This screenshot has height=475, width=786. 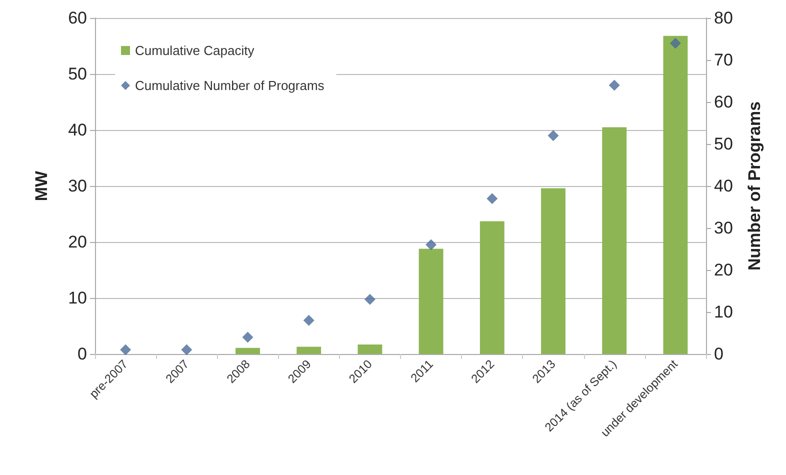 I want to click on y2-tick-label: 50, so click(x=723, y=144).